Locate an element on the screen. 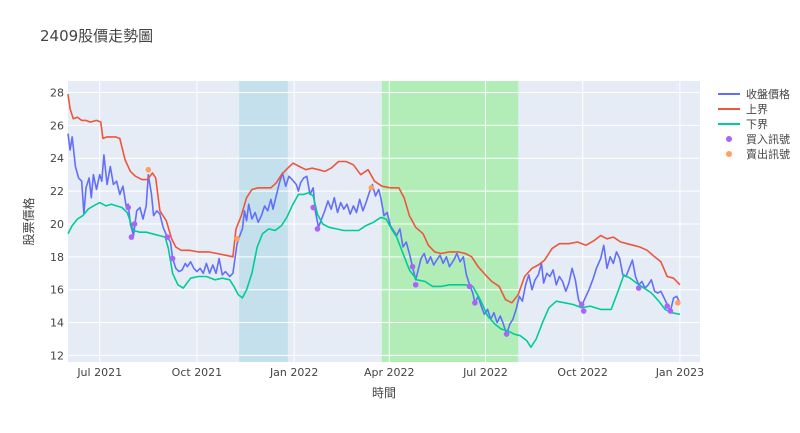 The image size is (800, 433). legend-label: 上界 is located at coordinates (757, 109).